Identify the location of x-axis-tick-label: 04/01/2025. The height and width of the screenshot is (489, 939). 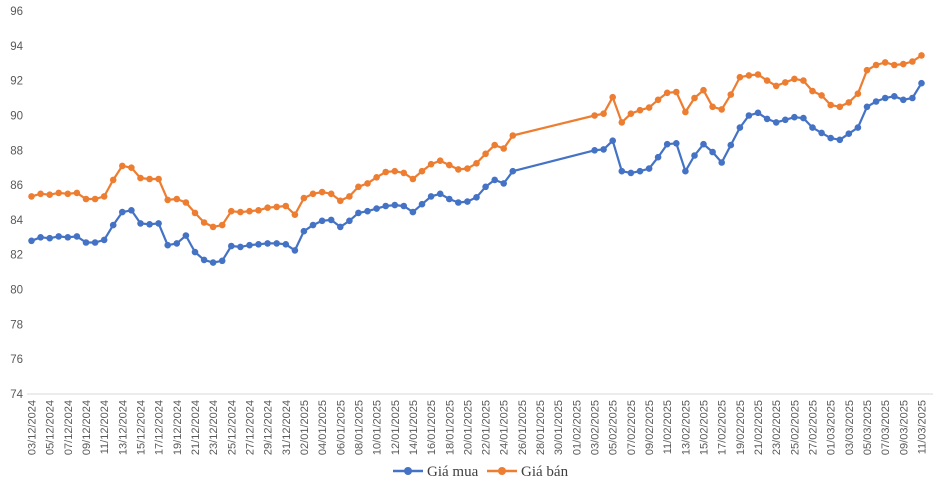
(323, 427).